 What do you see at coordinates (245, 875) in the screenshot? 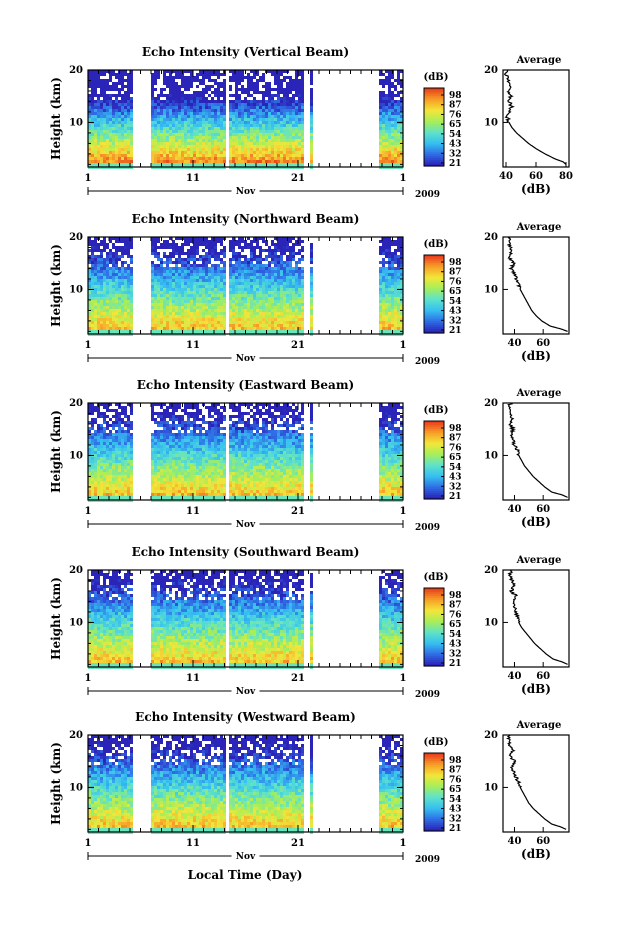
I see `x-axis-label: Local Time (Day)` at bounding box center [245, 875].